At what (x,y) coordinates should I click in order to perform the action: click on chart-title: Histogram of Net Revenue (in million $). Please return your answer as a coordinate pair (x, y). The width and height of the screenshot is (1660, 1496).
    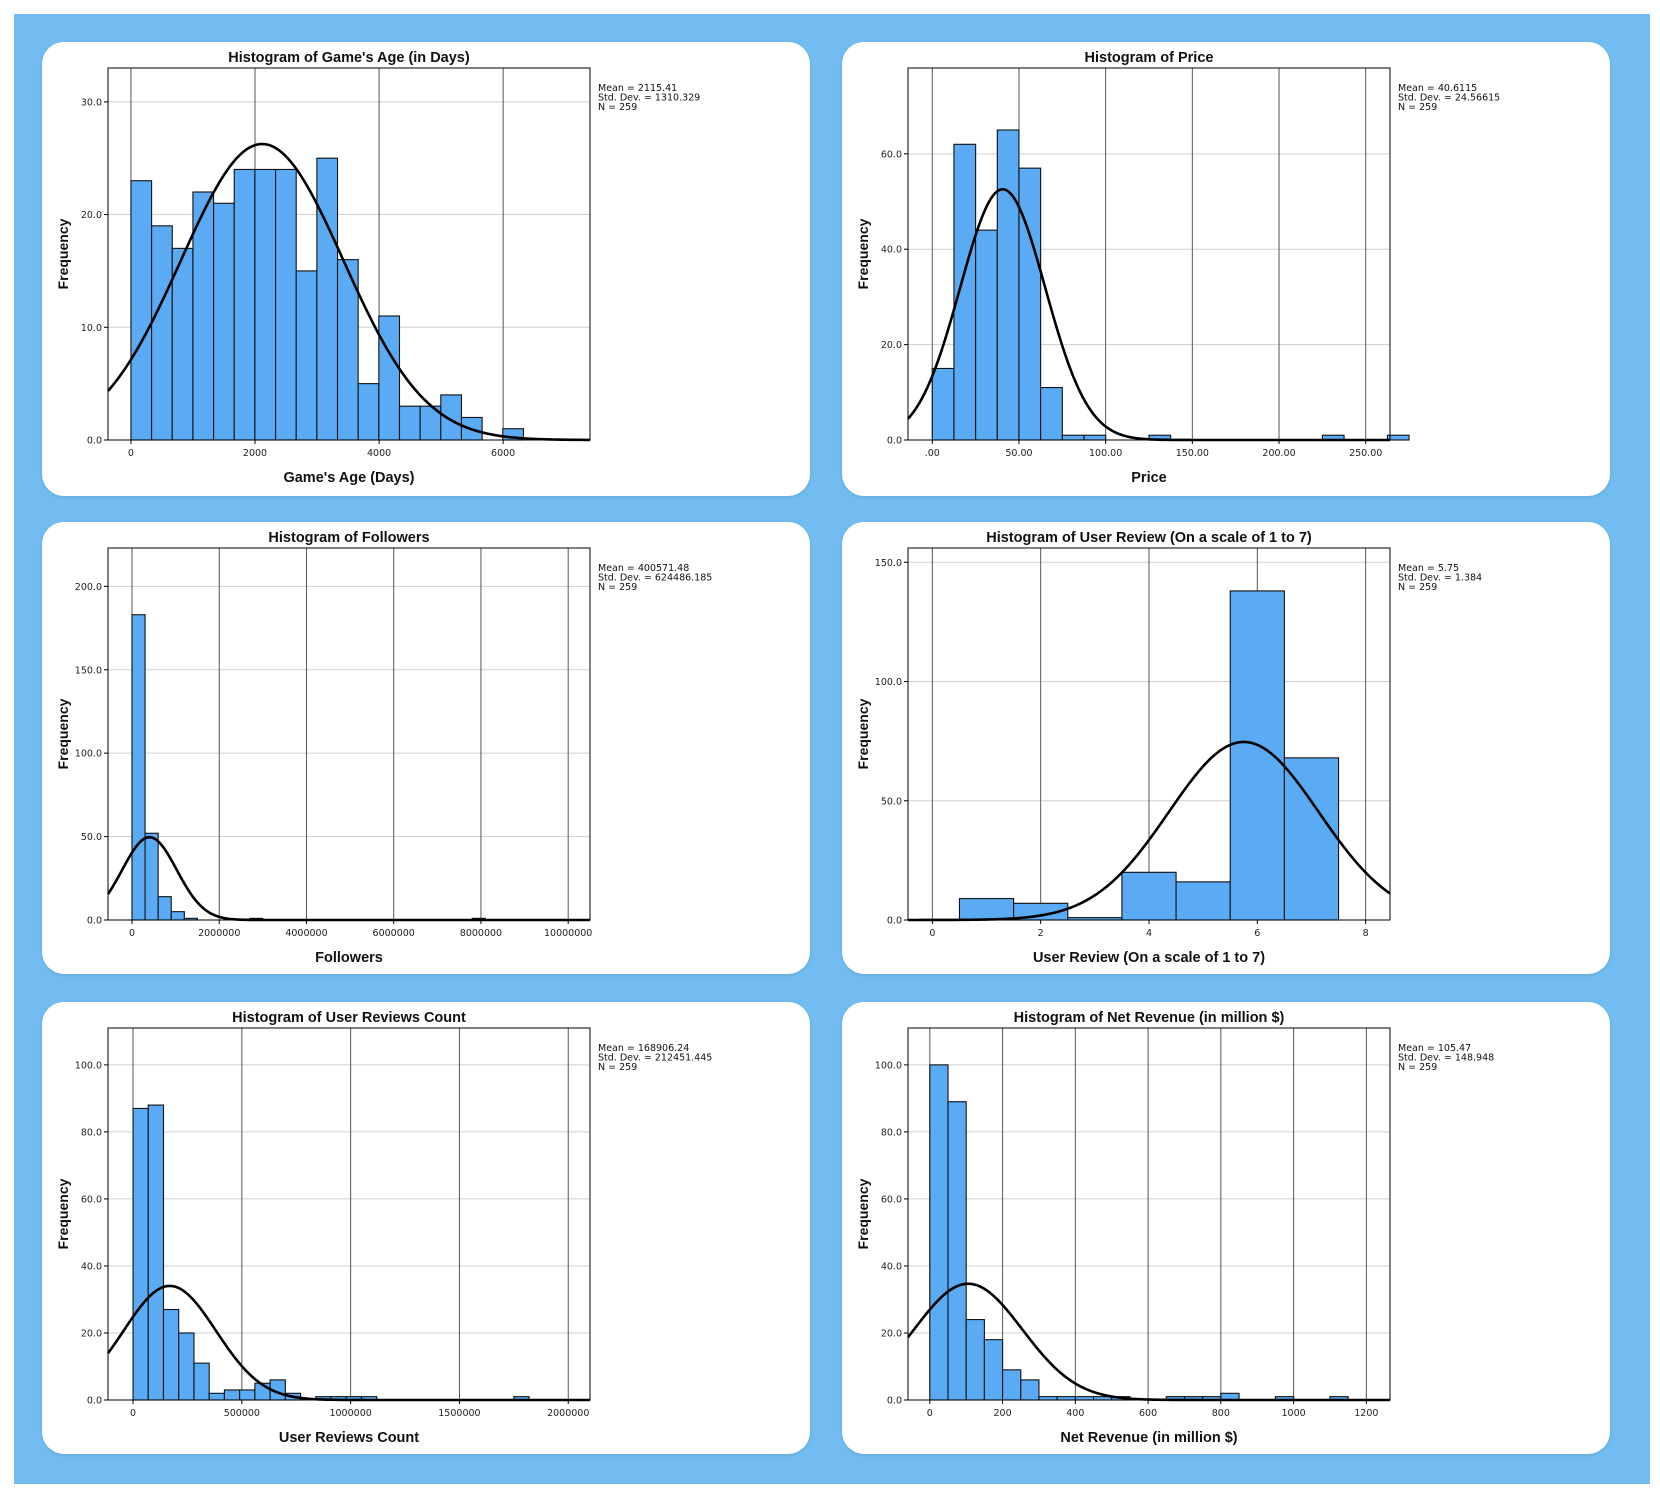
    Looking at the image, I should click on (1149, 1018).